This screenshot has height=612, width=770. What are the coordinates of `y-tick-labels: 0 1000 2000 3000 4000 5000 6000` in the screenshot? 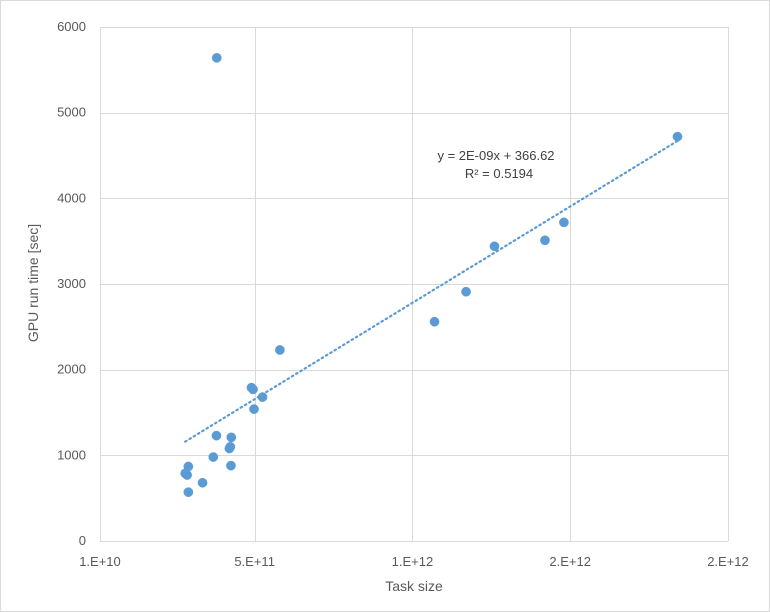 It's located at (71, 283).